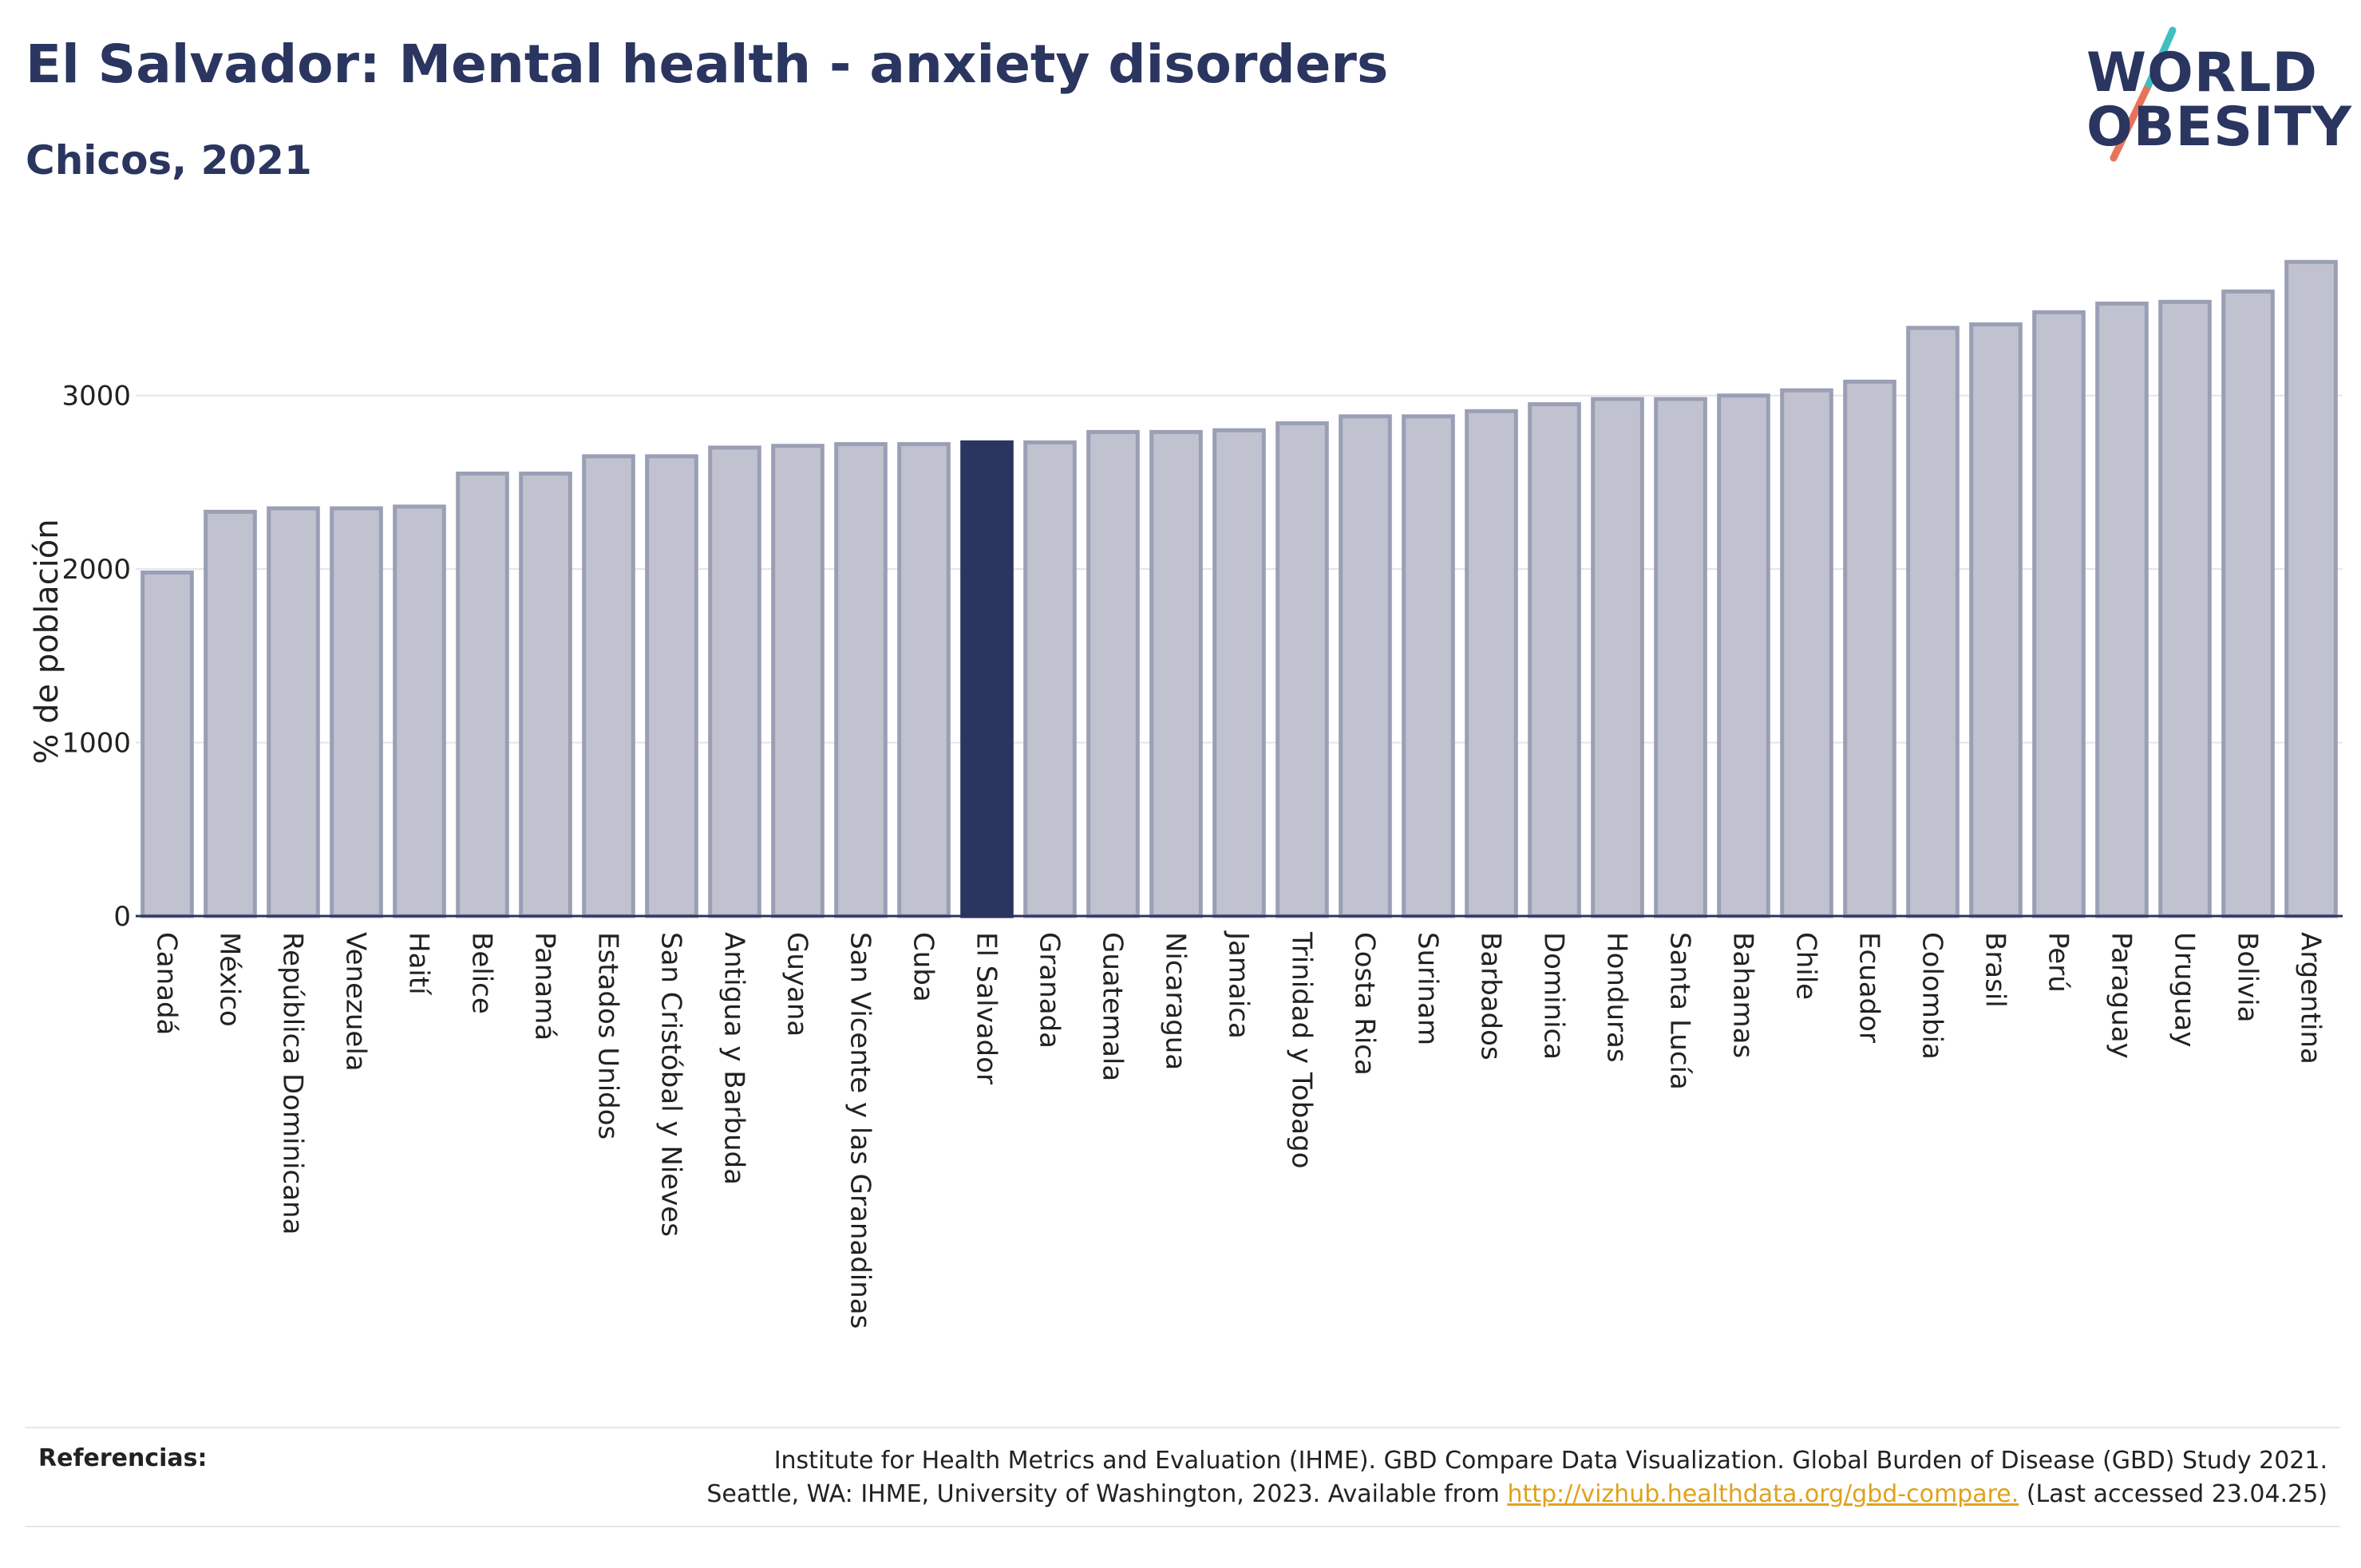 This screenshot has height=1568, width=2361. What do you see at coordinates (293, 1083) in the screenshot?
I see `x-category-label: República Dominicana` at bounding box center [293, 1083].